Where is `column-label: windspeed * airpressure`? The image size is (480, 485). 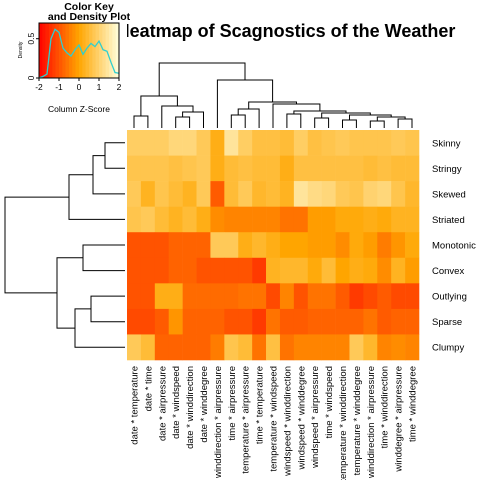
column-label: windspeed * airpressure is located at coordinates (315, 417).